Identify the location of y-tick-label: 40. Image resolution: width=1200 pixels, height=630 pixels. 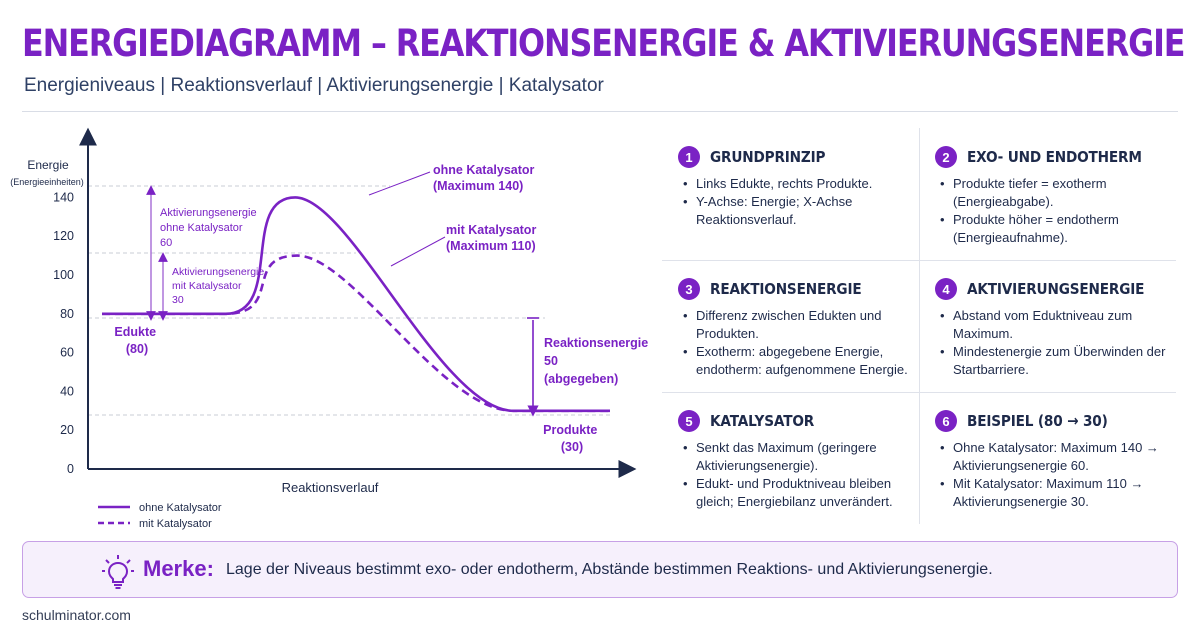
(67, 391).